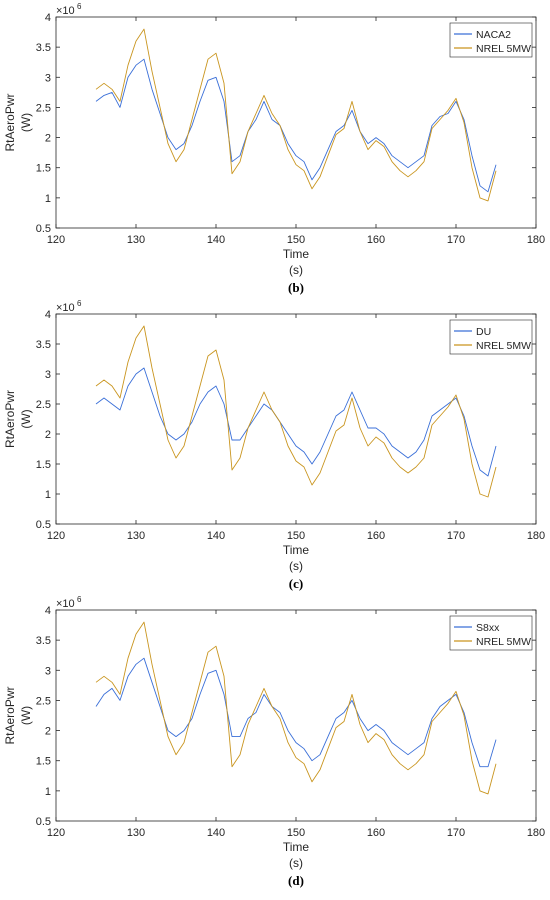 This screenshot has height=900, width=550. Describe the element at coordinates (488, 628) in the screenshot. I see `legend-entry: S8xx` at that location.